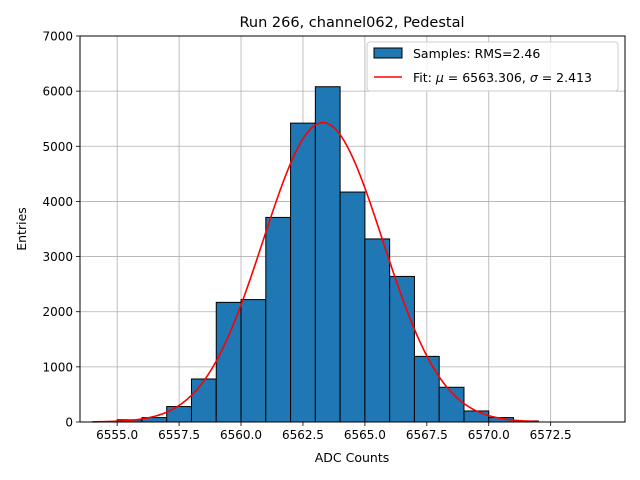  What do you see at coordinates (57, 92) in the screenshot?
I see `y-tick-label: 6000` at bounding box center [57, 92].